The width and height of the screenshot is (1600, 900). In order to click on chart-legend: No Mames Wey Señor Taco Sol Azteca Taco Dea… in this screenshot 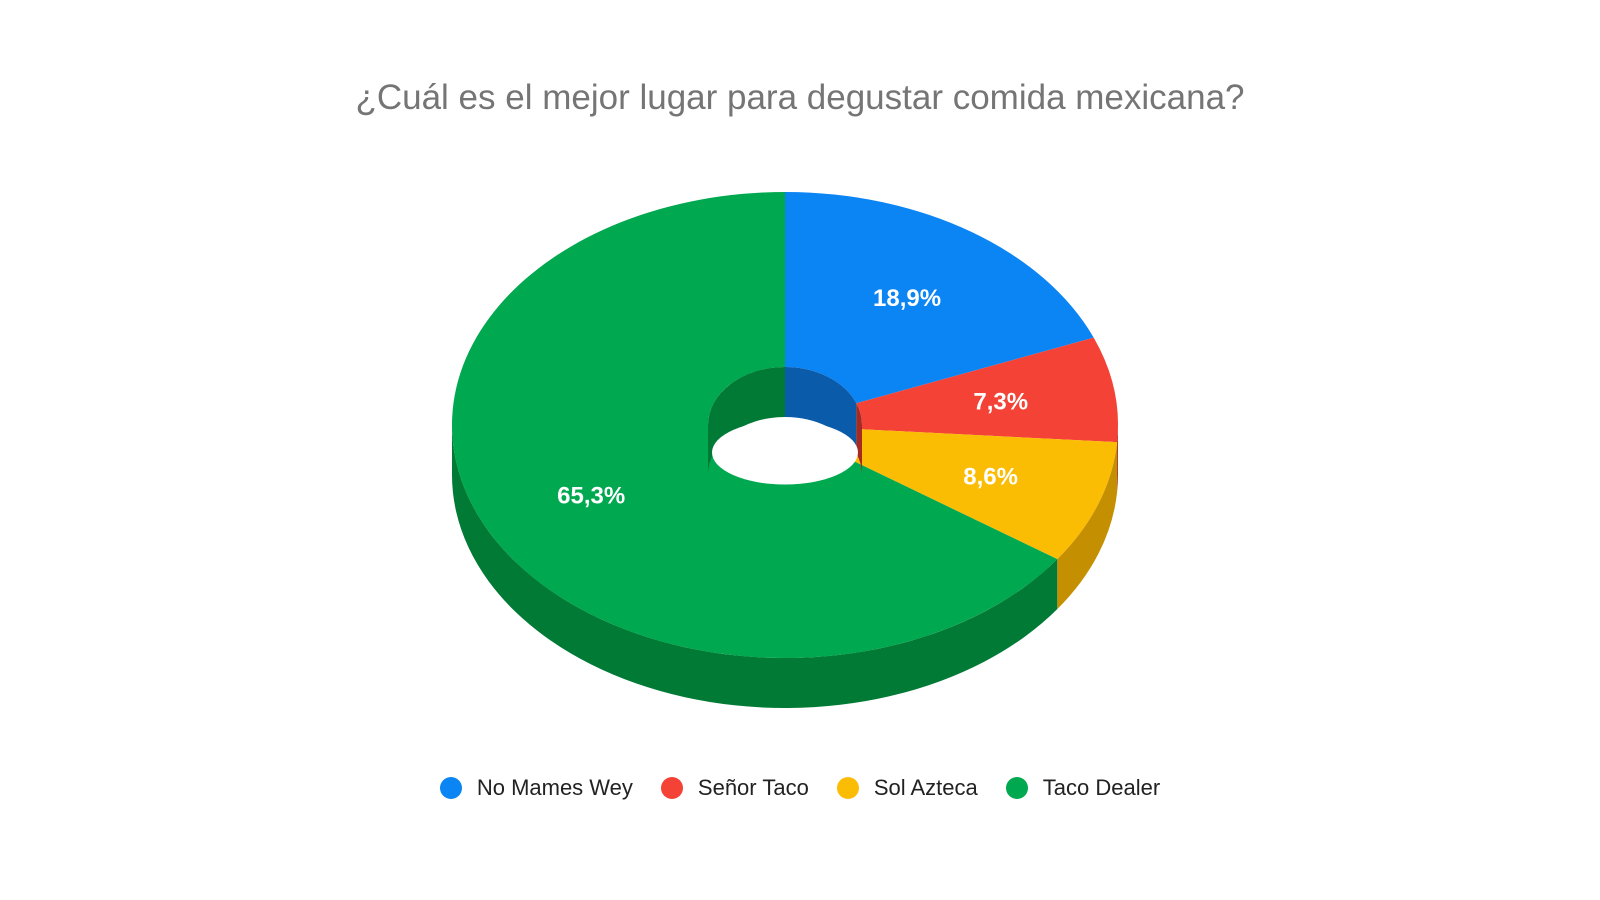, I will do `click(800, 788)`.